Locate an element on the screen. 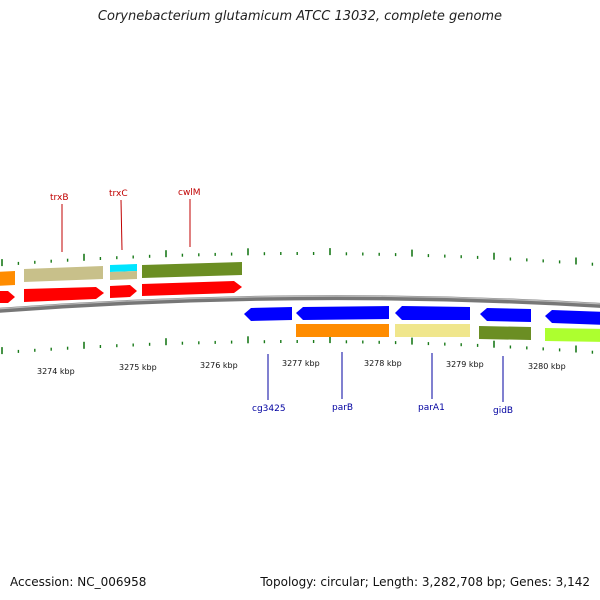  gene-parB-cds is located at coordinates (342, 313).